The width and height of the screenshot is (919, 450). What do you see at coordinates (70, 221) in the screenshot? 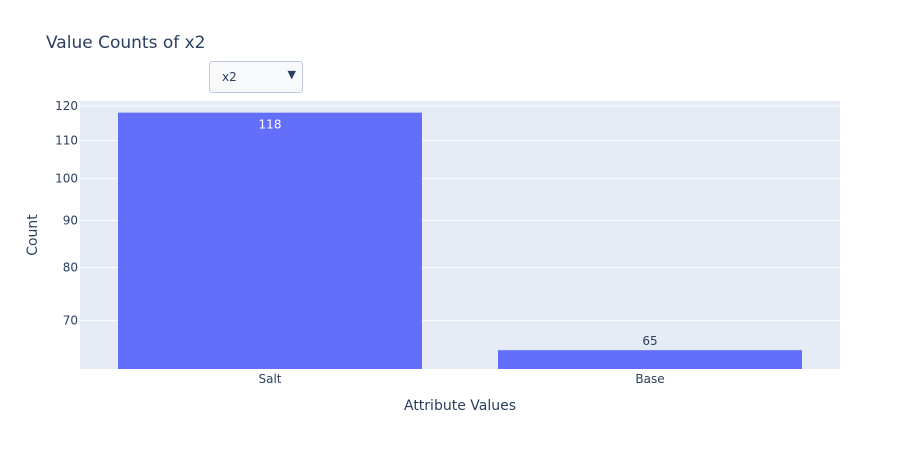
I see `y-tick-label: 90` at bounding box center [70, 221].